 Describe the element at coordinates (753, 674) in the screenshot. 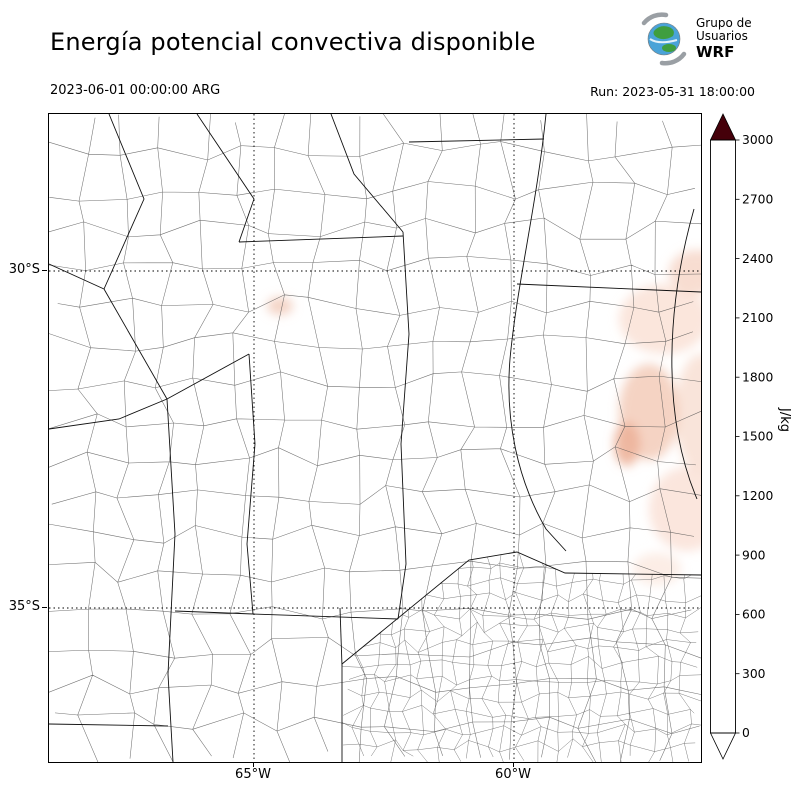

I see `colorbar-tick-label: 300` at that location.